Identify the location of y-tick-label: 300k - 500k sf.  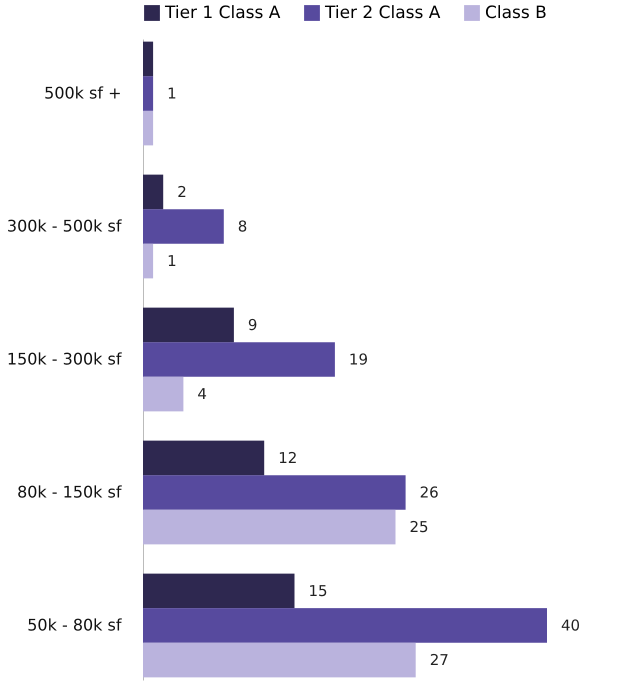
(64, 226).